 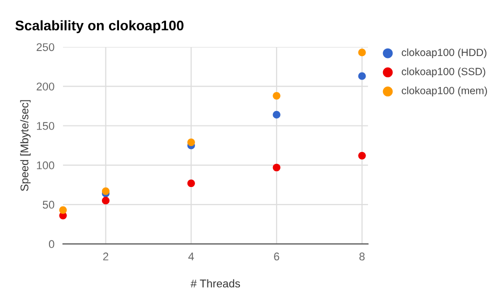 I want to click on legend-label: clokoap100 (SSD), so click(x=444, y=73).